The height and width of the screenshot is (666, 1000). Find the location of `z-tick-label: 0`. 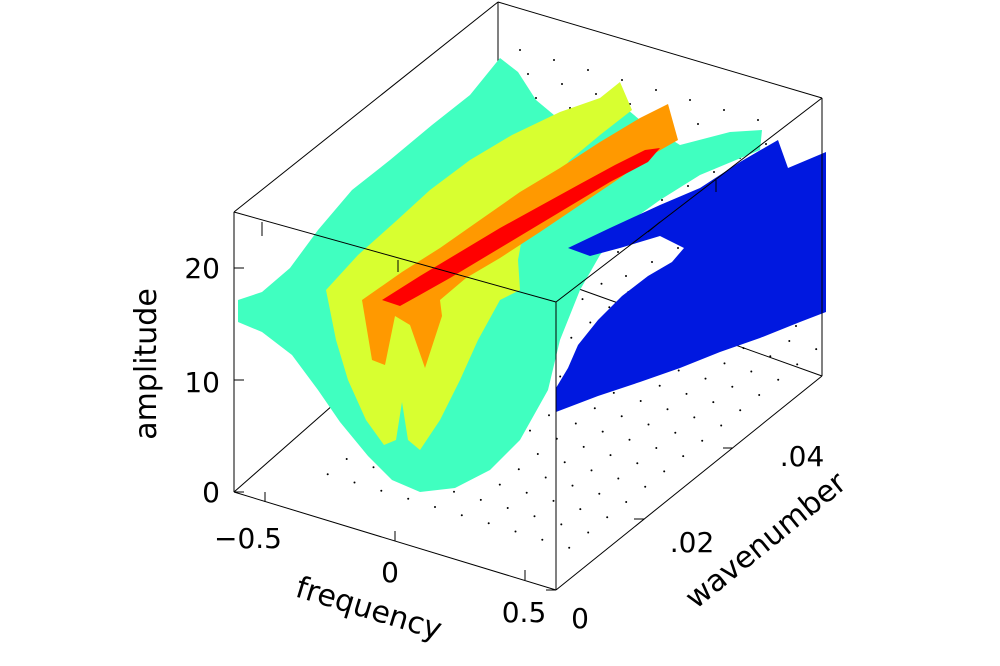

z-tick-label: 0 is located at coordinates (211, 492).